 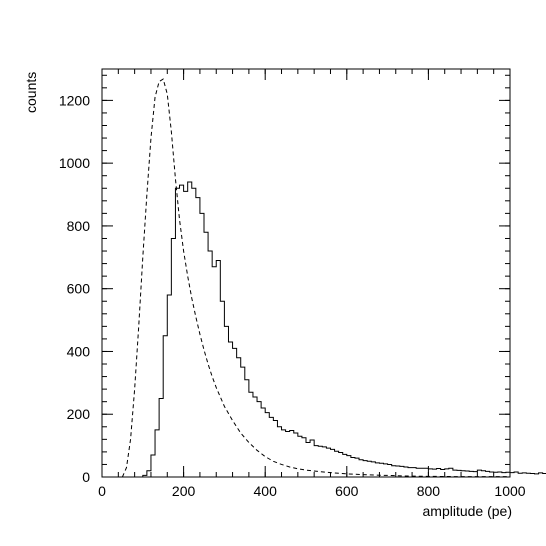 I want to click on x-tick-label: 1000, so click(x=509, y=491).